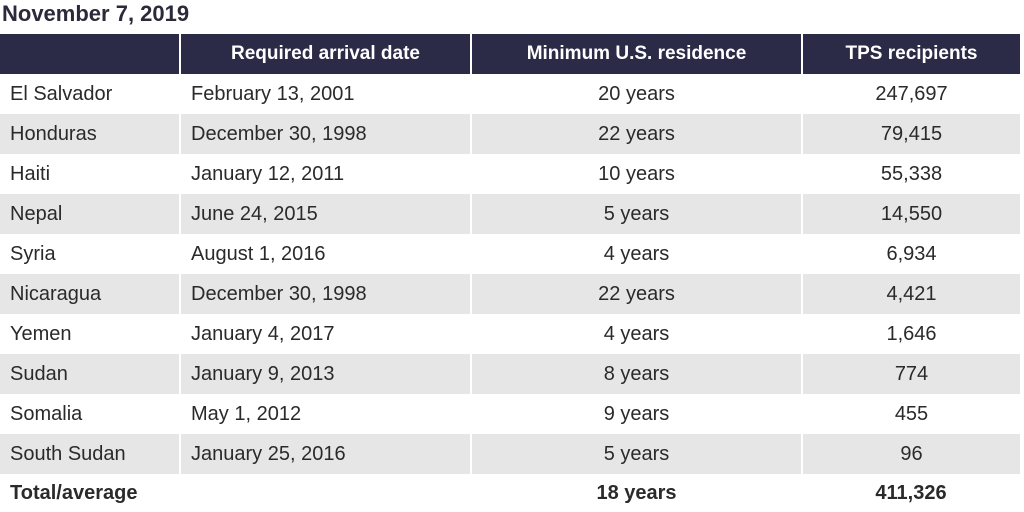 This screenshot has width=1024, height=512. Describe the element at coordinates (910, 334) in the screenshot. I see `tps-recipients-cell: 1,646` at that location.